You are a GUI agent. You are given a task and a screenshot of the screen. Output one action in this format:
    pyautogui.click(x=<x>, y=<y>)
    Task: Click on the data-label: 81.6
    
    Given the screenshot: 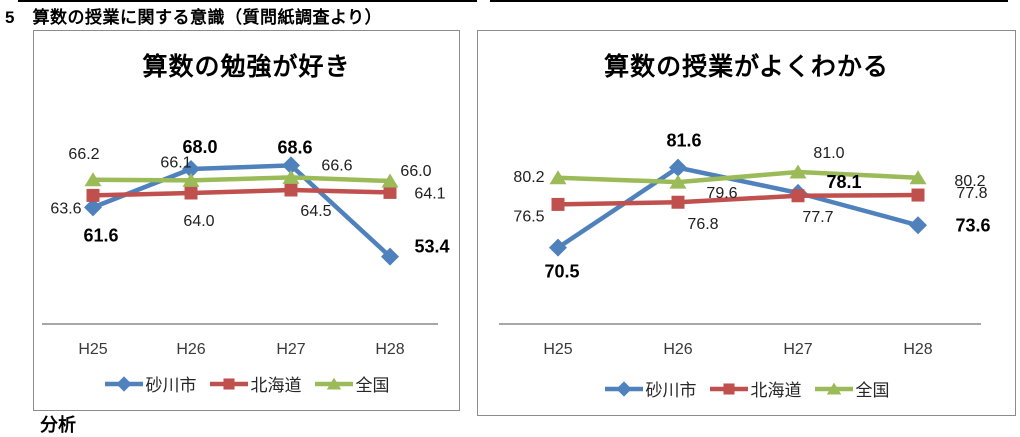 What is the action you would take?
    pyautogui.click(x=683, y=141)
    